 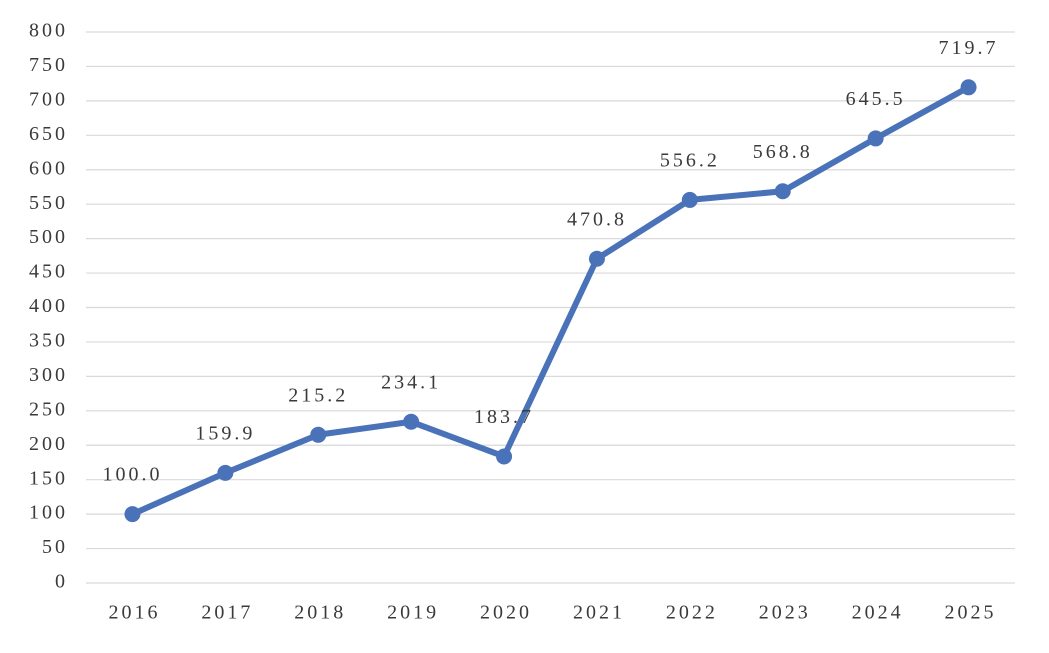 I want to click on y-tick-label: 800, so click(x=48, y=31).